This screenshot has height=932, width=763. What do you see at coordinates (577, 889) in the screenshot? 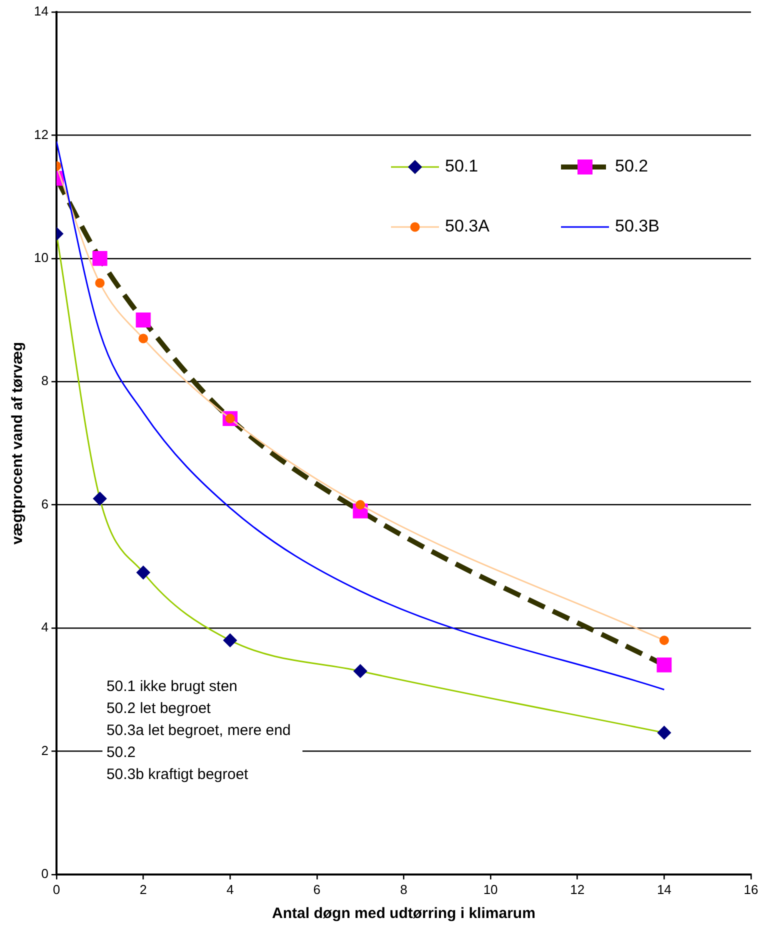
I see `x-tick-label: 12` at bounding box center [577, 889].